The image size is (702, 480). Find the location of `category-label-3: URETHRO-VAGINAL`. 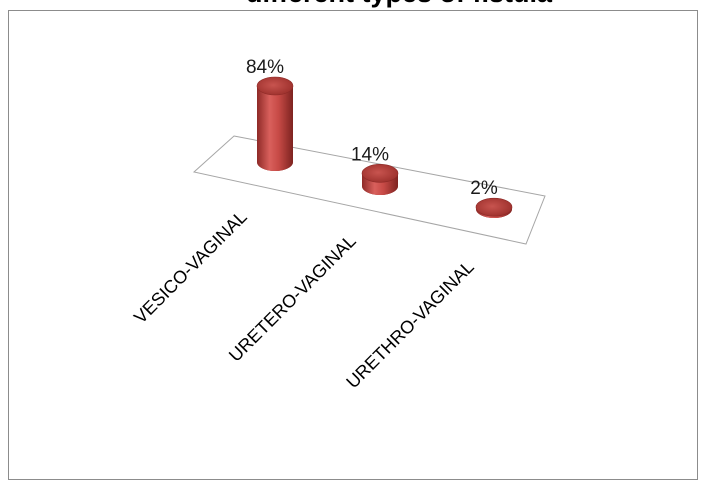

category-label-3: URETHRO-VAGINAL is located at coordinates (410, 325).